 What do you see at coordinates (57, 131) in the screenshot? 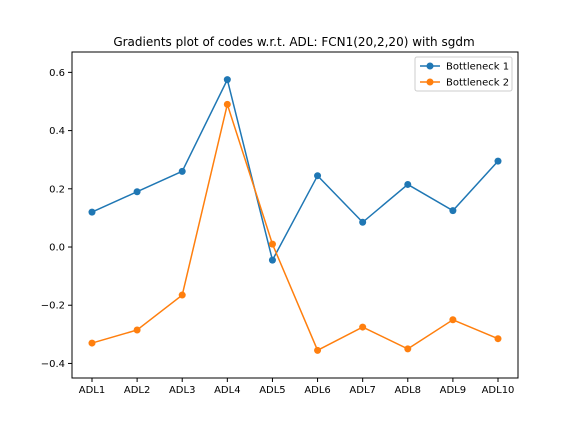
I see `y-tick-label: 0.4` at bounding box center [57, 131].